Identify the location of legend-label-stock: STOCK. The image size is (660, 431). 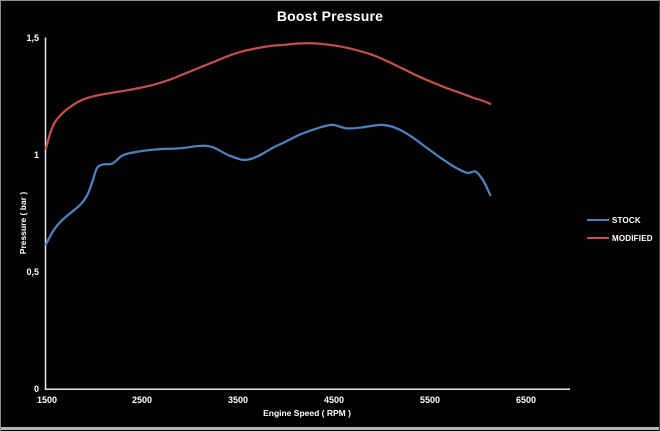
(626, 220).